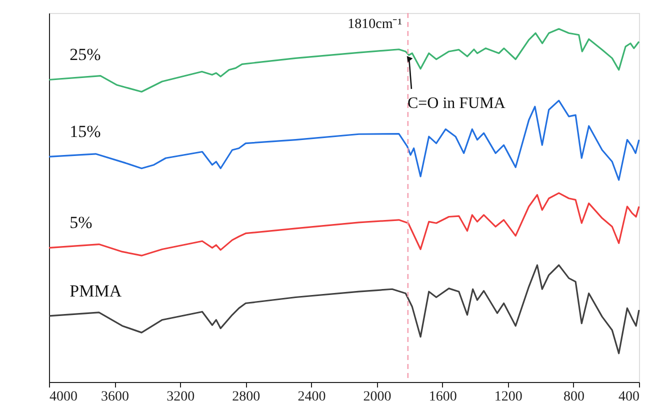 This screenshot has height=409, width=655. Describe the element at coordinates (115, 397) in the screenshot. I see `x-tick-label: 3600` at that location.